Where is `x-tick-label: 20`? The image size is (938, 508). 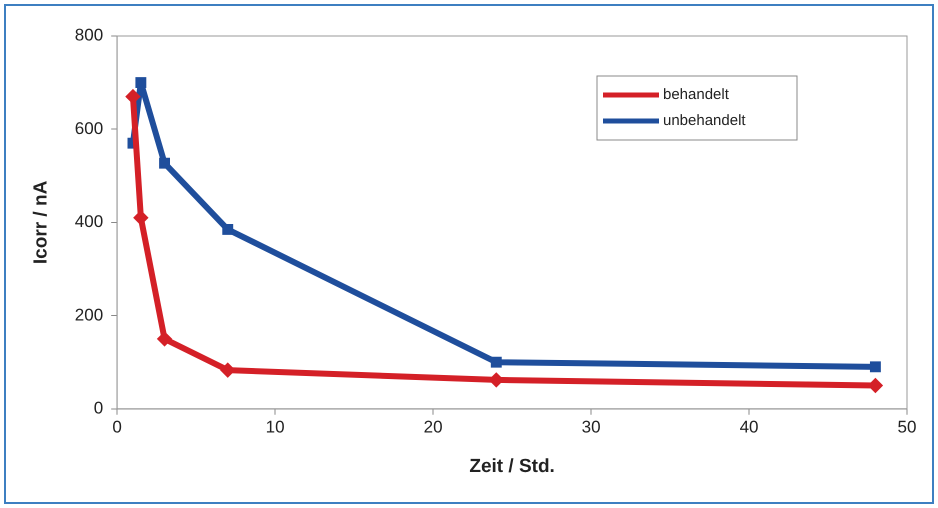 x-tick-label: 20 is located at coordinates (433, 427).